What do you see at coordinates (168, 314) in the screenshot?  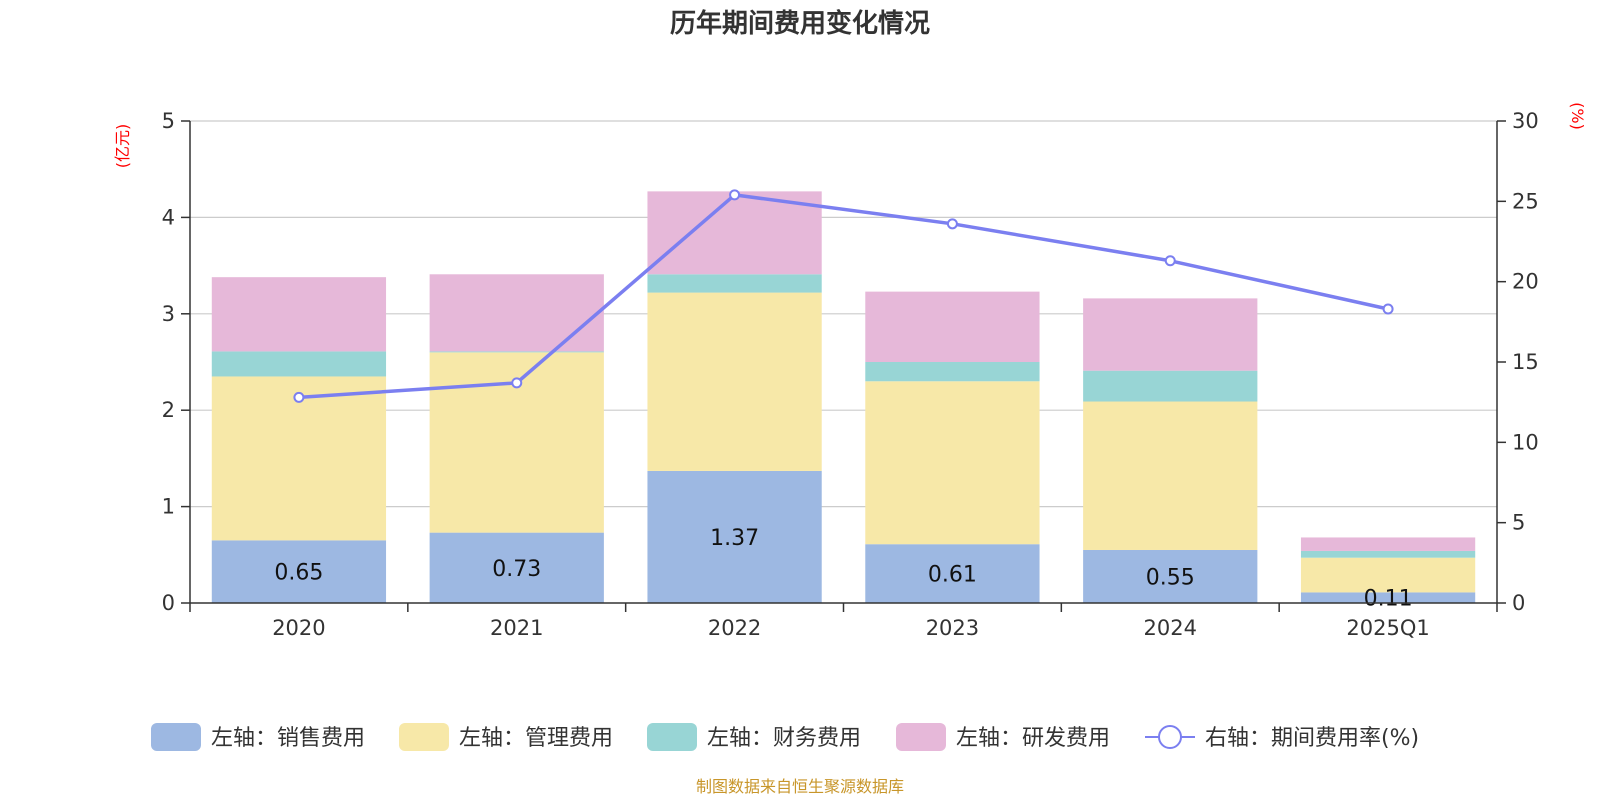 I see `left-axis-tick-label: 3` at bounding box center [168, 314].